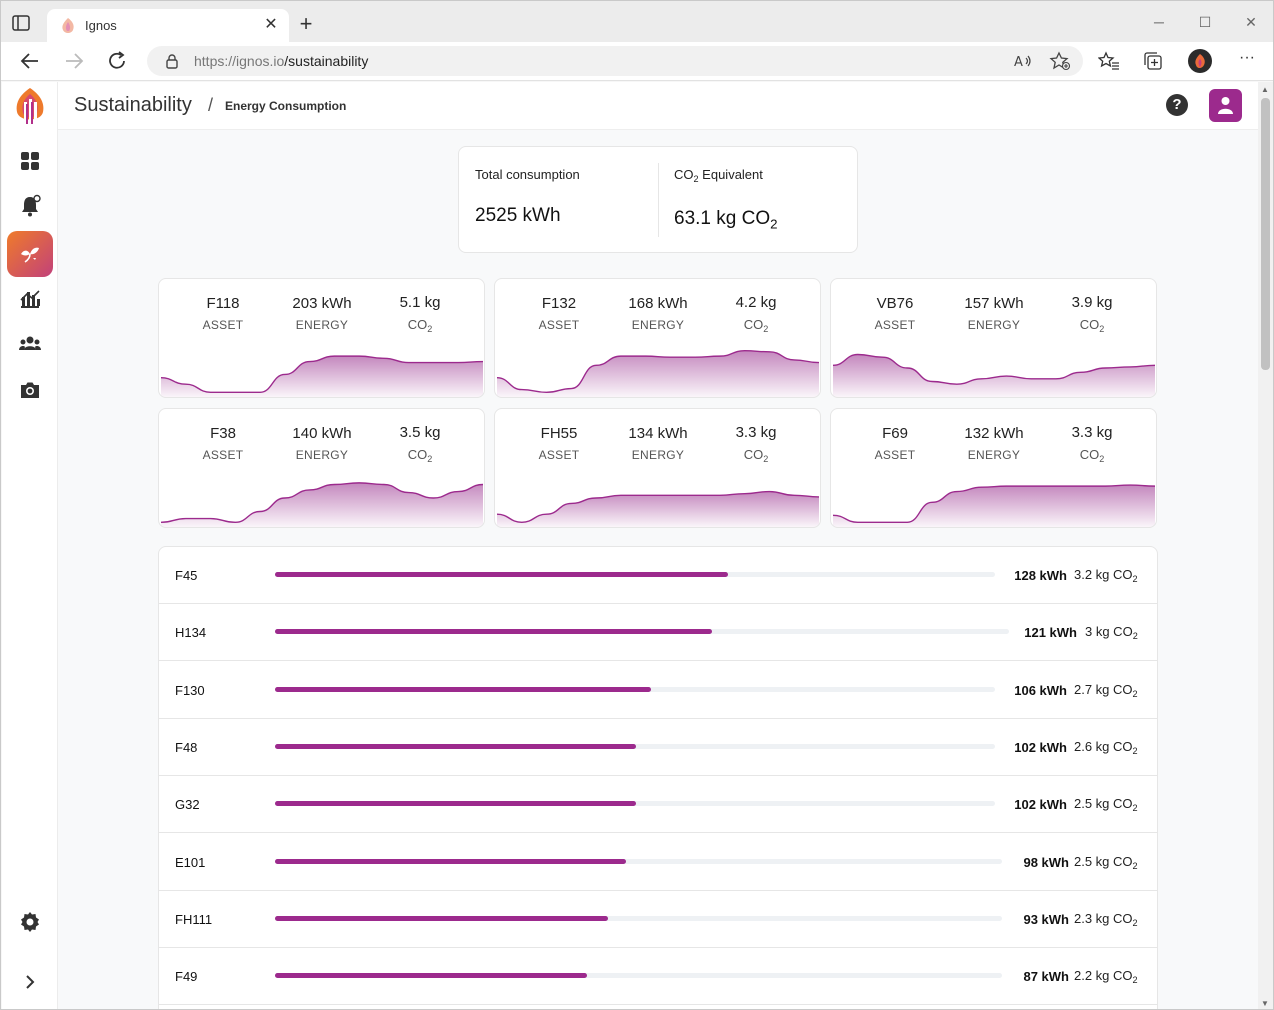 This screenshot has width=1274, height=1010. What do you see at coordinates (1092, 302) in the screenshot?
I see `co2-value: 3.9 kg` at bounding box center [1092, 302].